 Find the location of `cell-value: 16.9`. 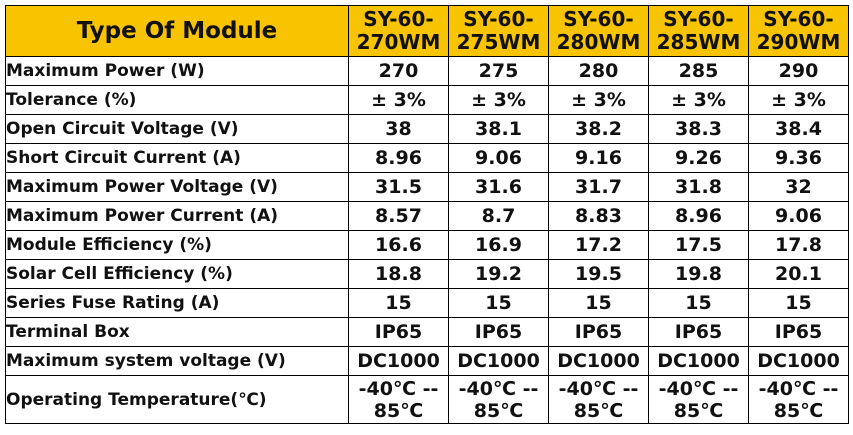

cell-value: 16.9 is located at coordinates (498, 245).